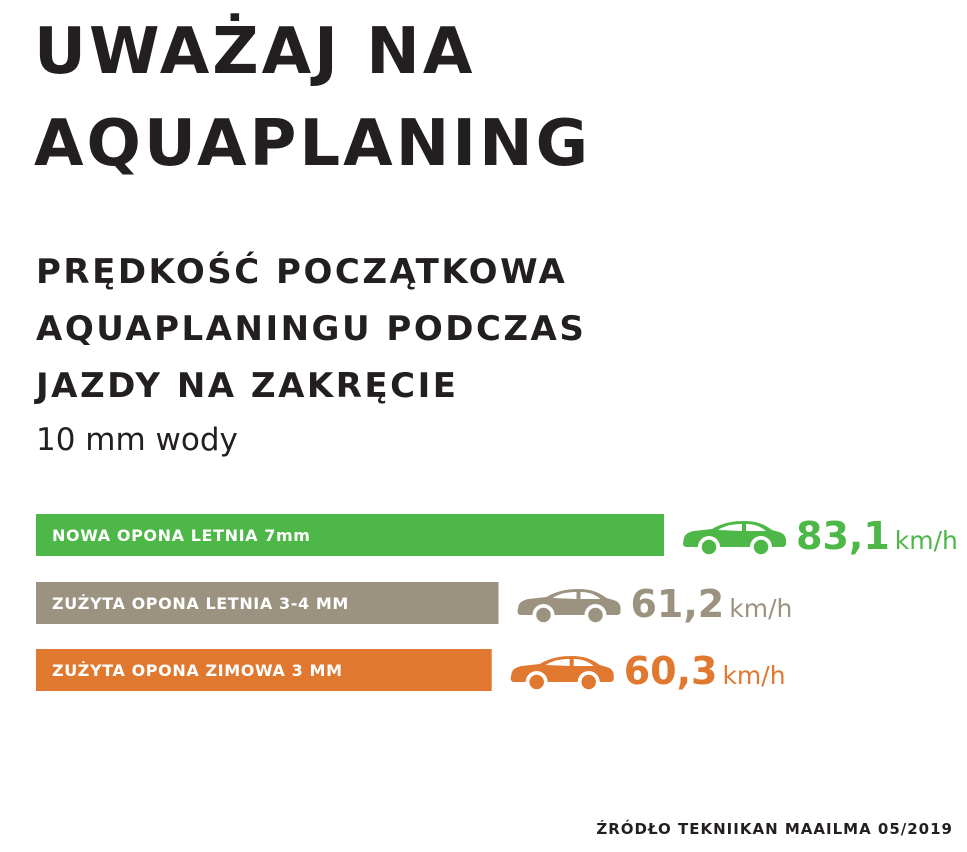 The width and height of the screenshot is (967, 852). I want to click on bar-unit-3: km/h, so click(753, 675).